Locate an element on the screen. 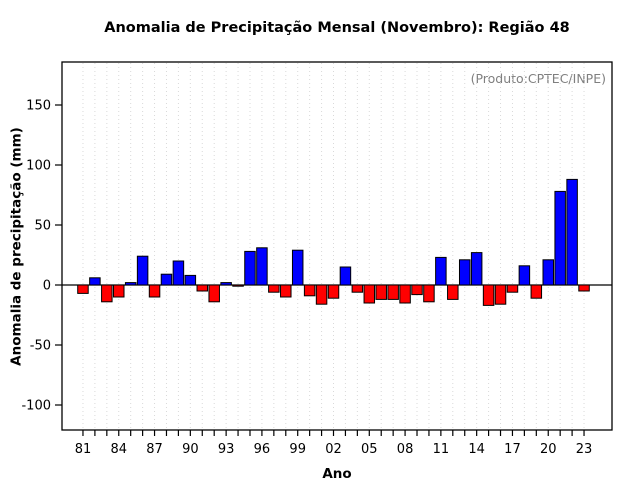  bar-2022 is located at coordinates (572, 232).